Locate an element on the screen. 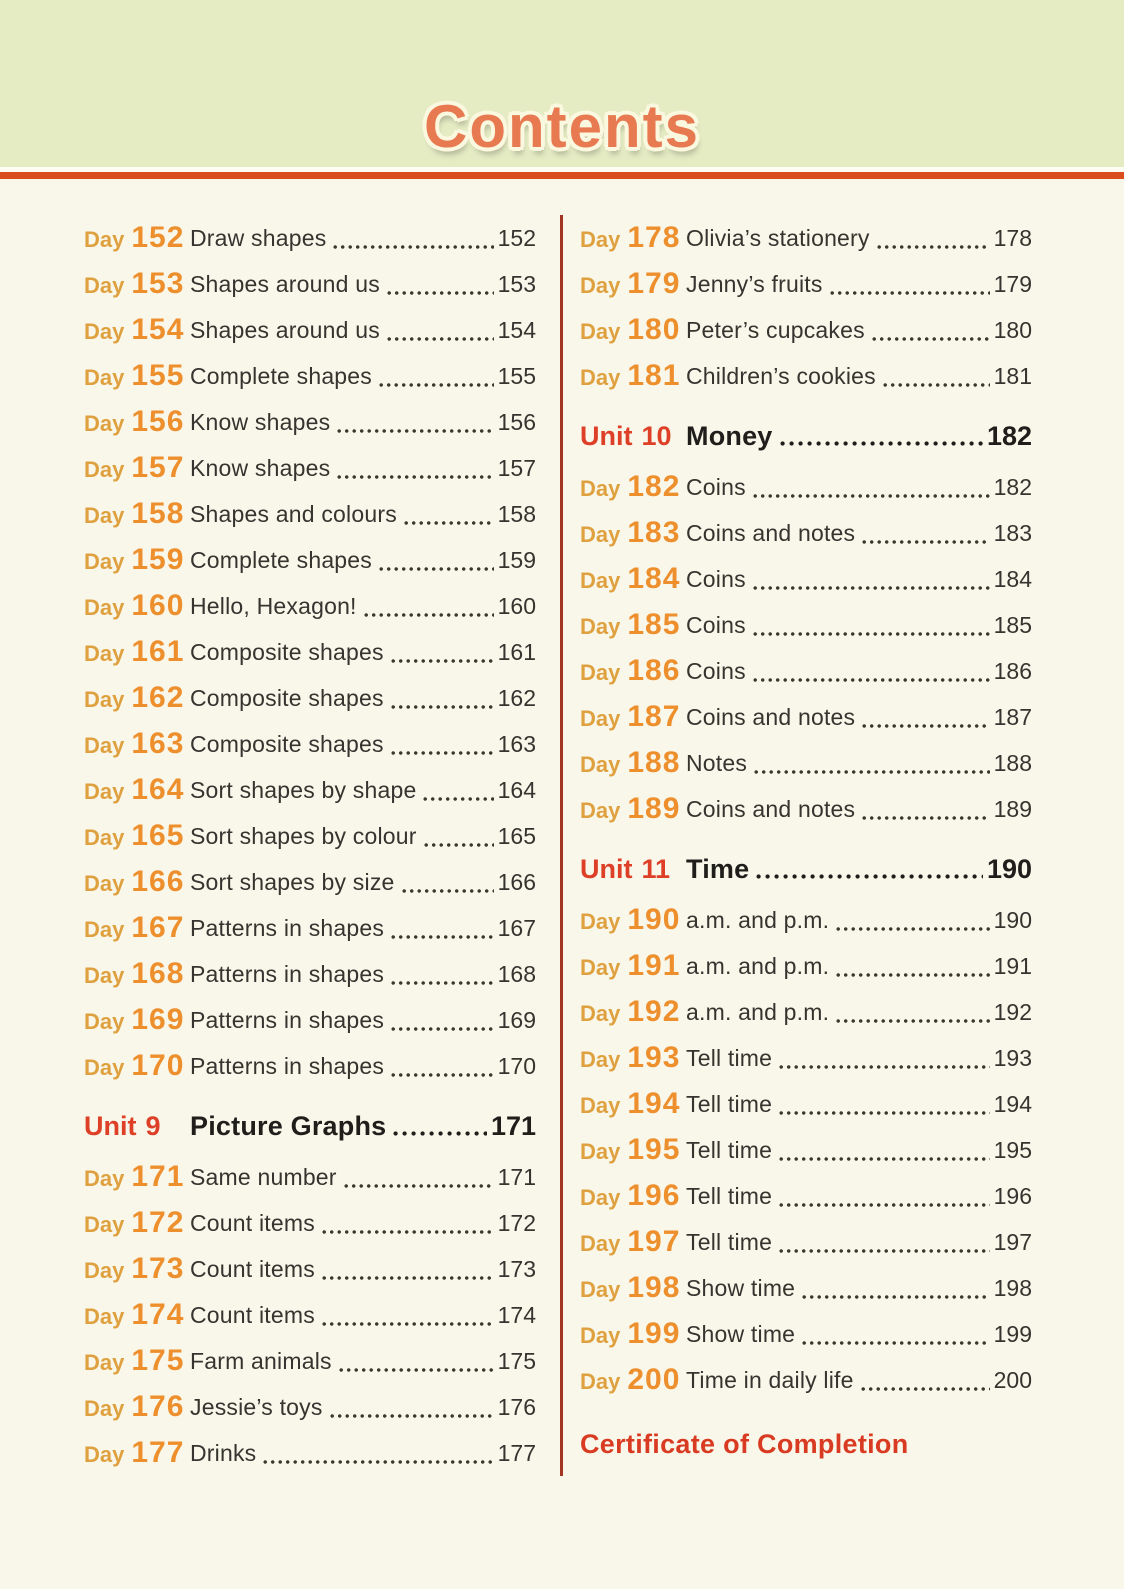  entry-number: 189 is located at coordinates (654, 808).